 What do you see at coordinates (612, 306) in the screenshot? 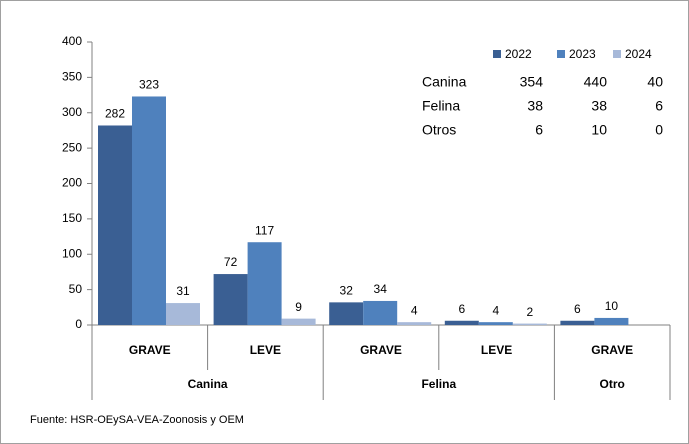
I see `value-label: 10` at bounding box center [612, 306].